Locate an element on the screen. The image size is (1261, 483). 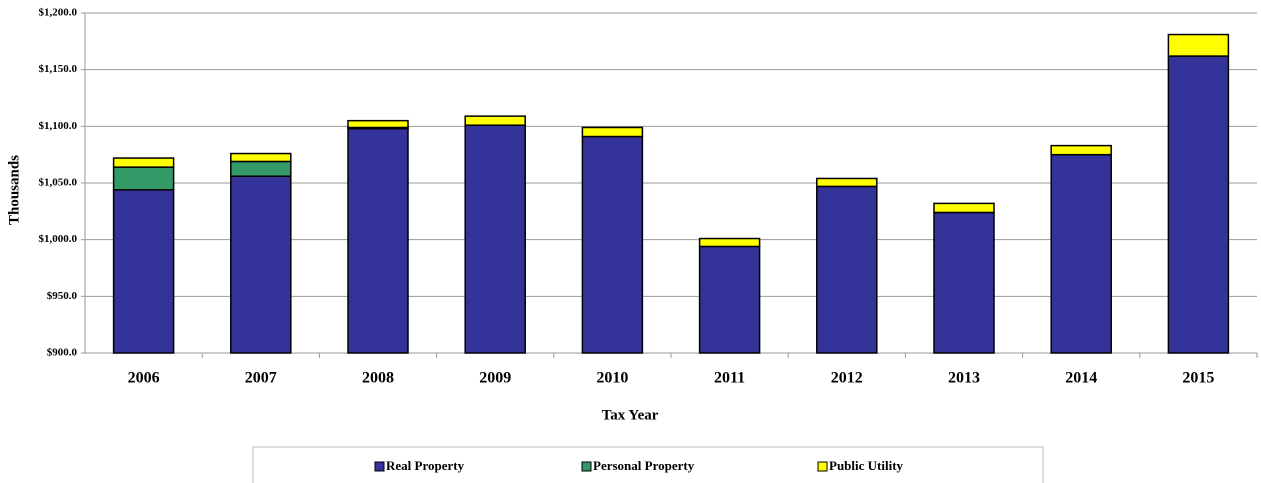
y-tick-label: $1,200.0 is located at coordinates (58, 13).